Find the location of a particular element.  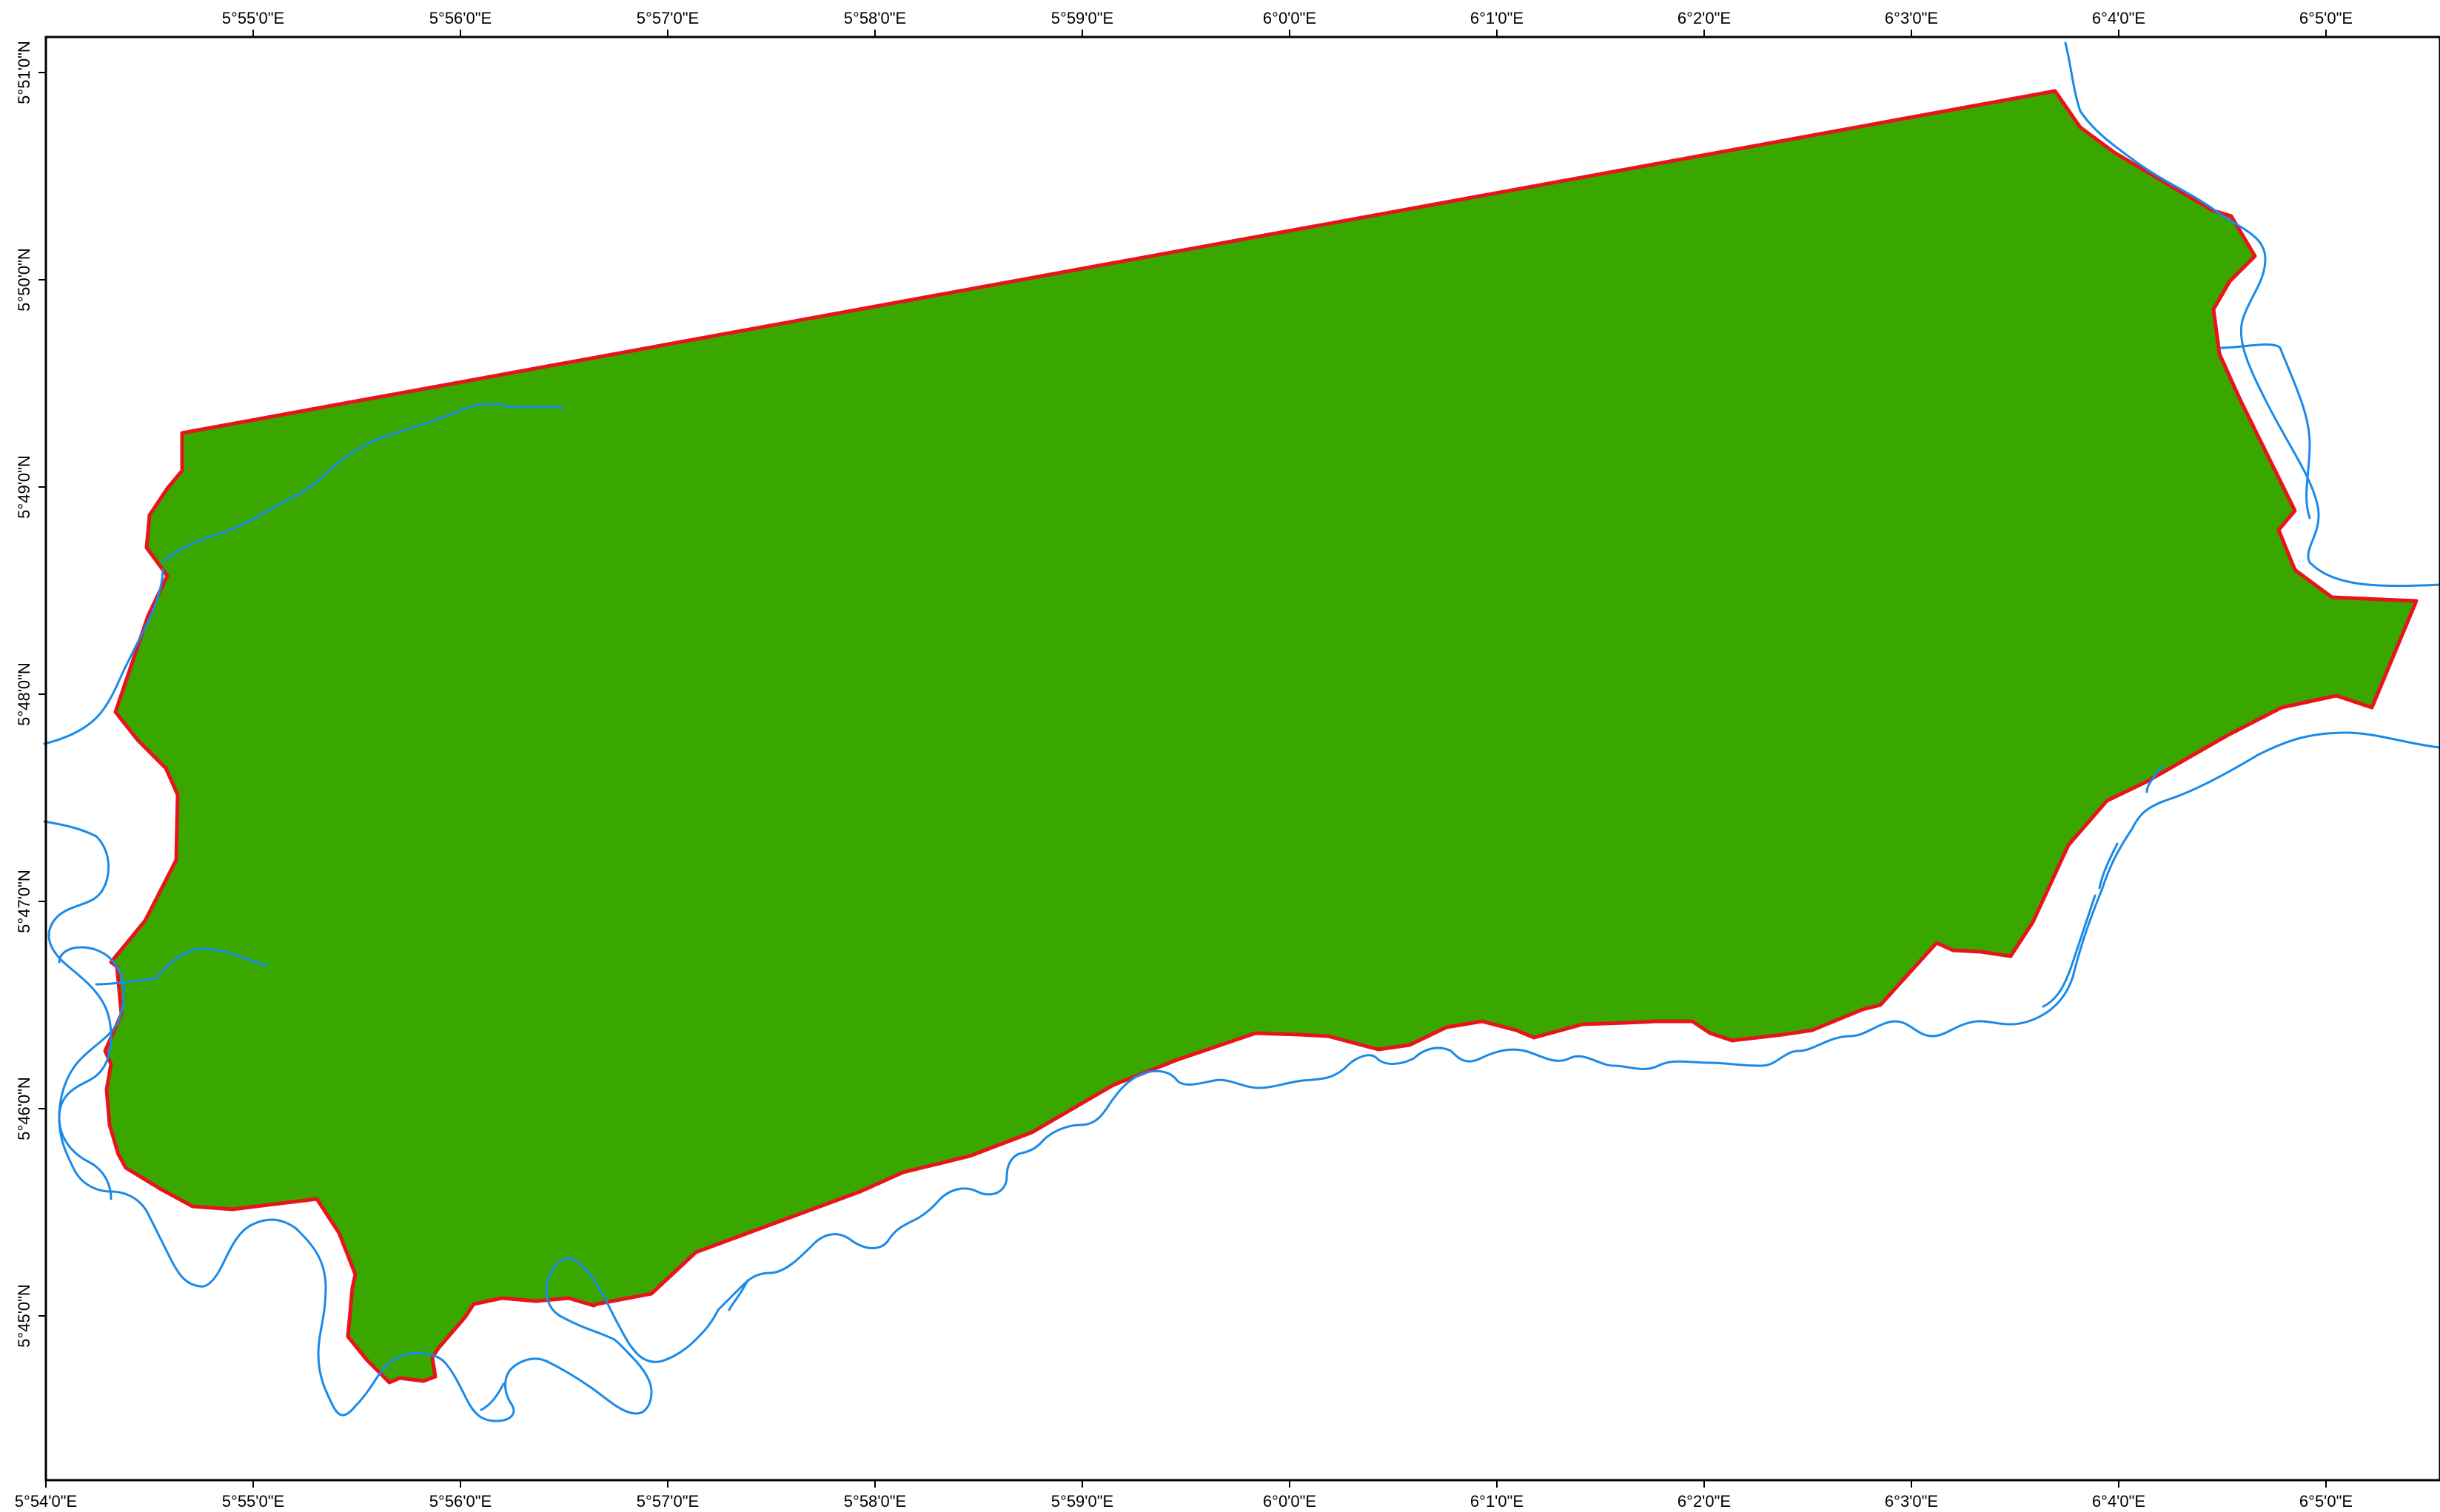

longitude-label-top: 6°5'0"E is located at coordinates (2326, 18).